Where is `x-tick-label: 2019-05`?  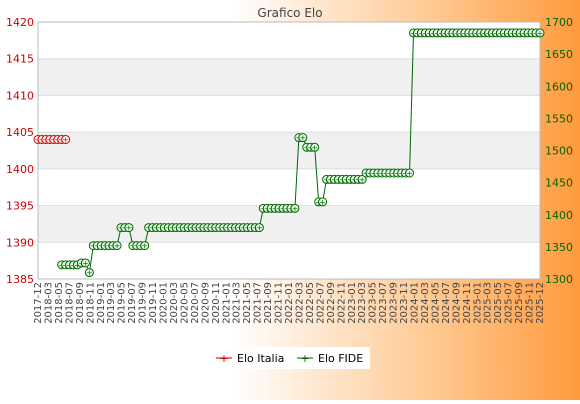 x-tick-label: 2019-05 is located at coordinates (122, 303).